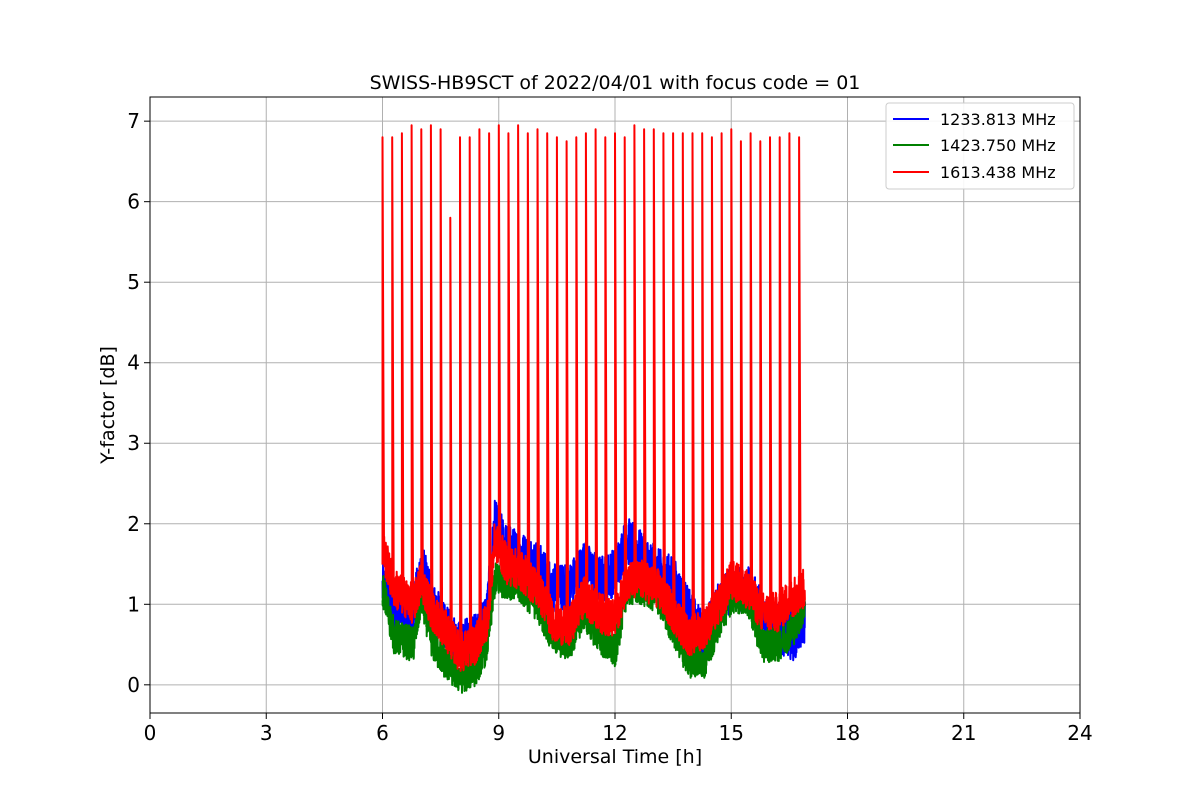  I want to click on x-tick-label: 0, so click(150, 733).